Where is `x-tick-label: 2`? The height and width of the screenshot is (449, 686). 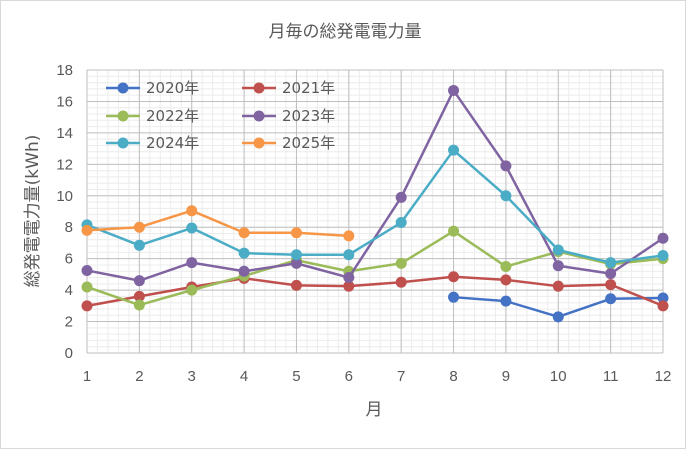 x-tick-label: 2 is located at coordinates (139, 376).